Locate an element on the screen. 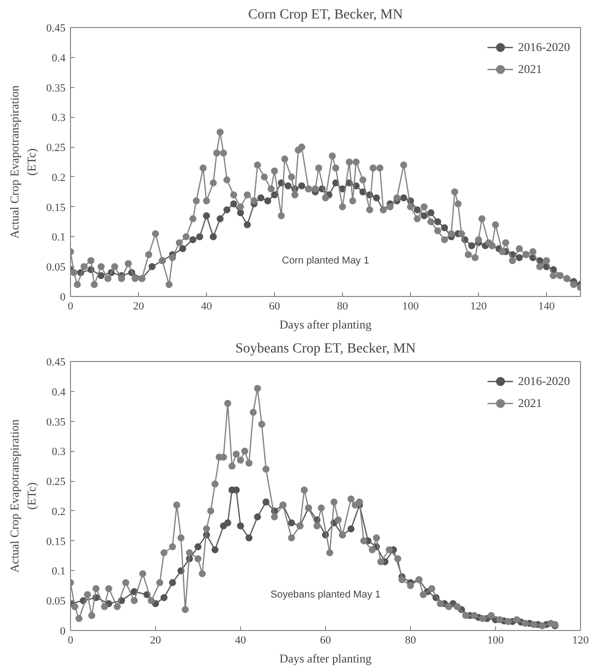 This screenshot has height=672, width=610. chart-title: Corn Crop ET, Becker, MN is located at coordinates (325, 15).